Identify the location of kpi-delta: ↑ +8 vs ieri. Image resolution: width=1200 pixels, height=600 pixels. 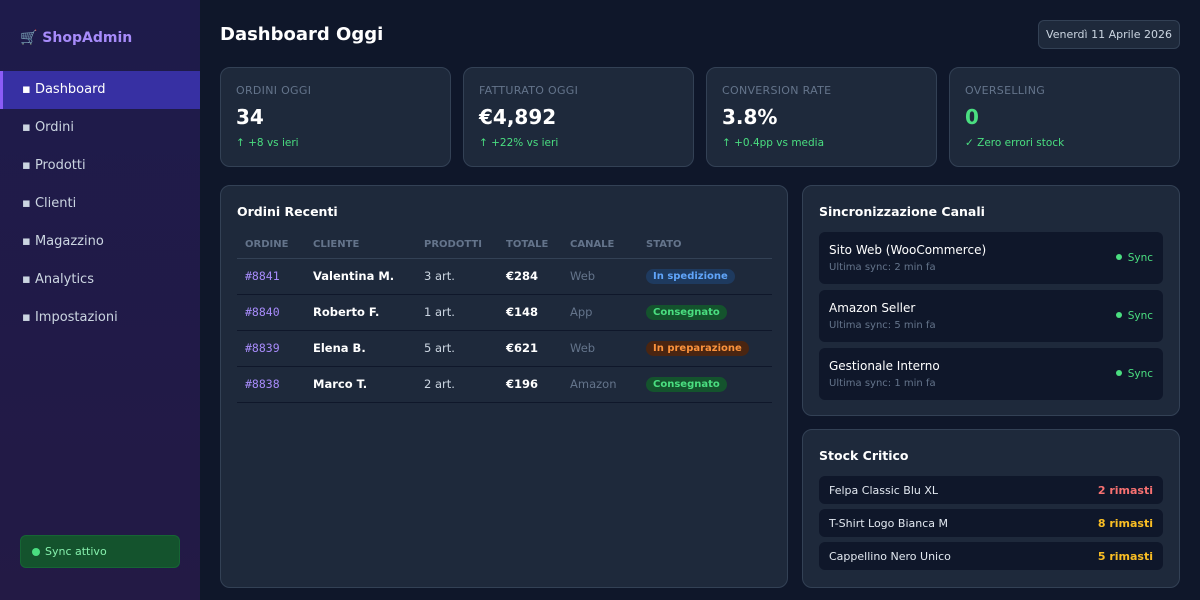
(267, 143).